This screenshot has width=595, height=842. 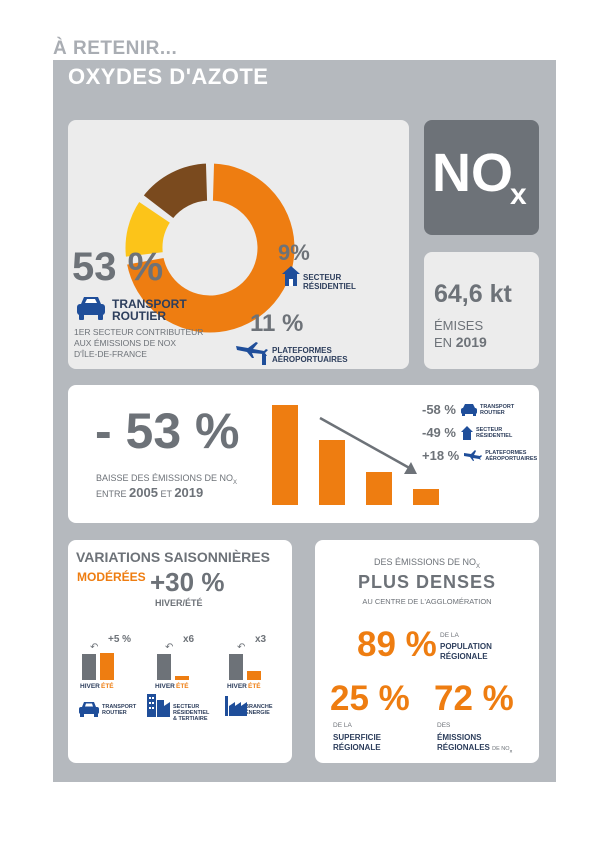 I want to click on transport-note-3: D'ÎLE-DE-FRANCE, so click(x=110, y=354).